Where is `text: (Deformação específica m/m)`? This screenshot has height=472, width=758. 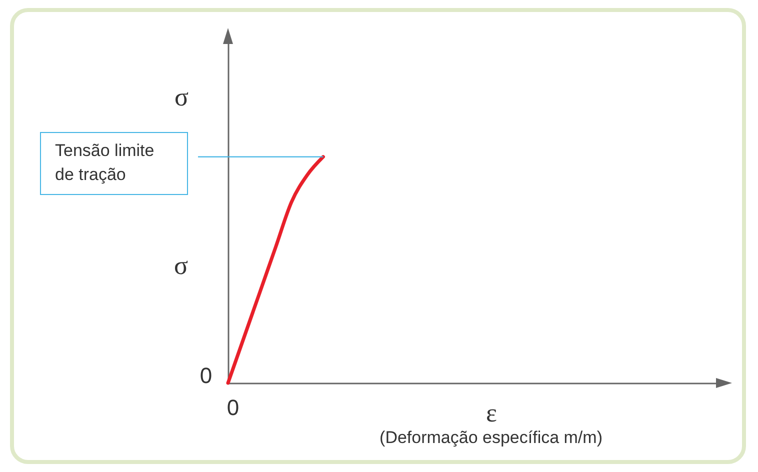
text: (Deformação específica m/m) is located at coordinates (491, 437).